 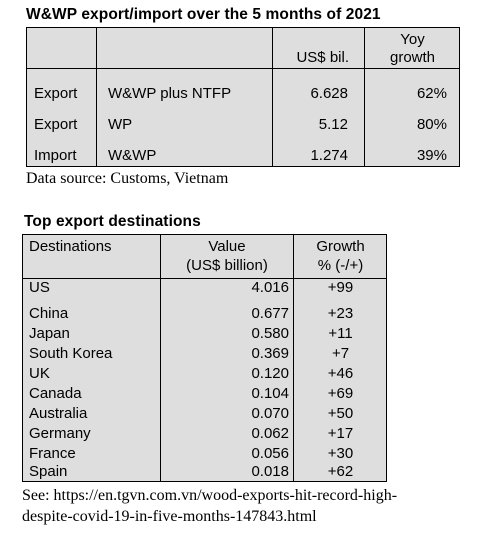 What do you see at coordinates (52, 453) in the screenshot?
I see `country: France` at bounding box center [52, 453].